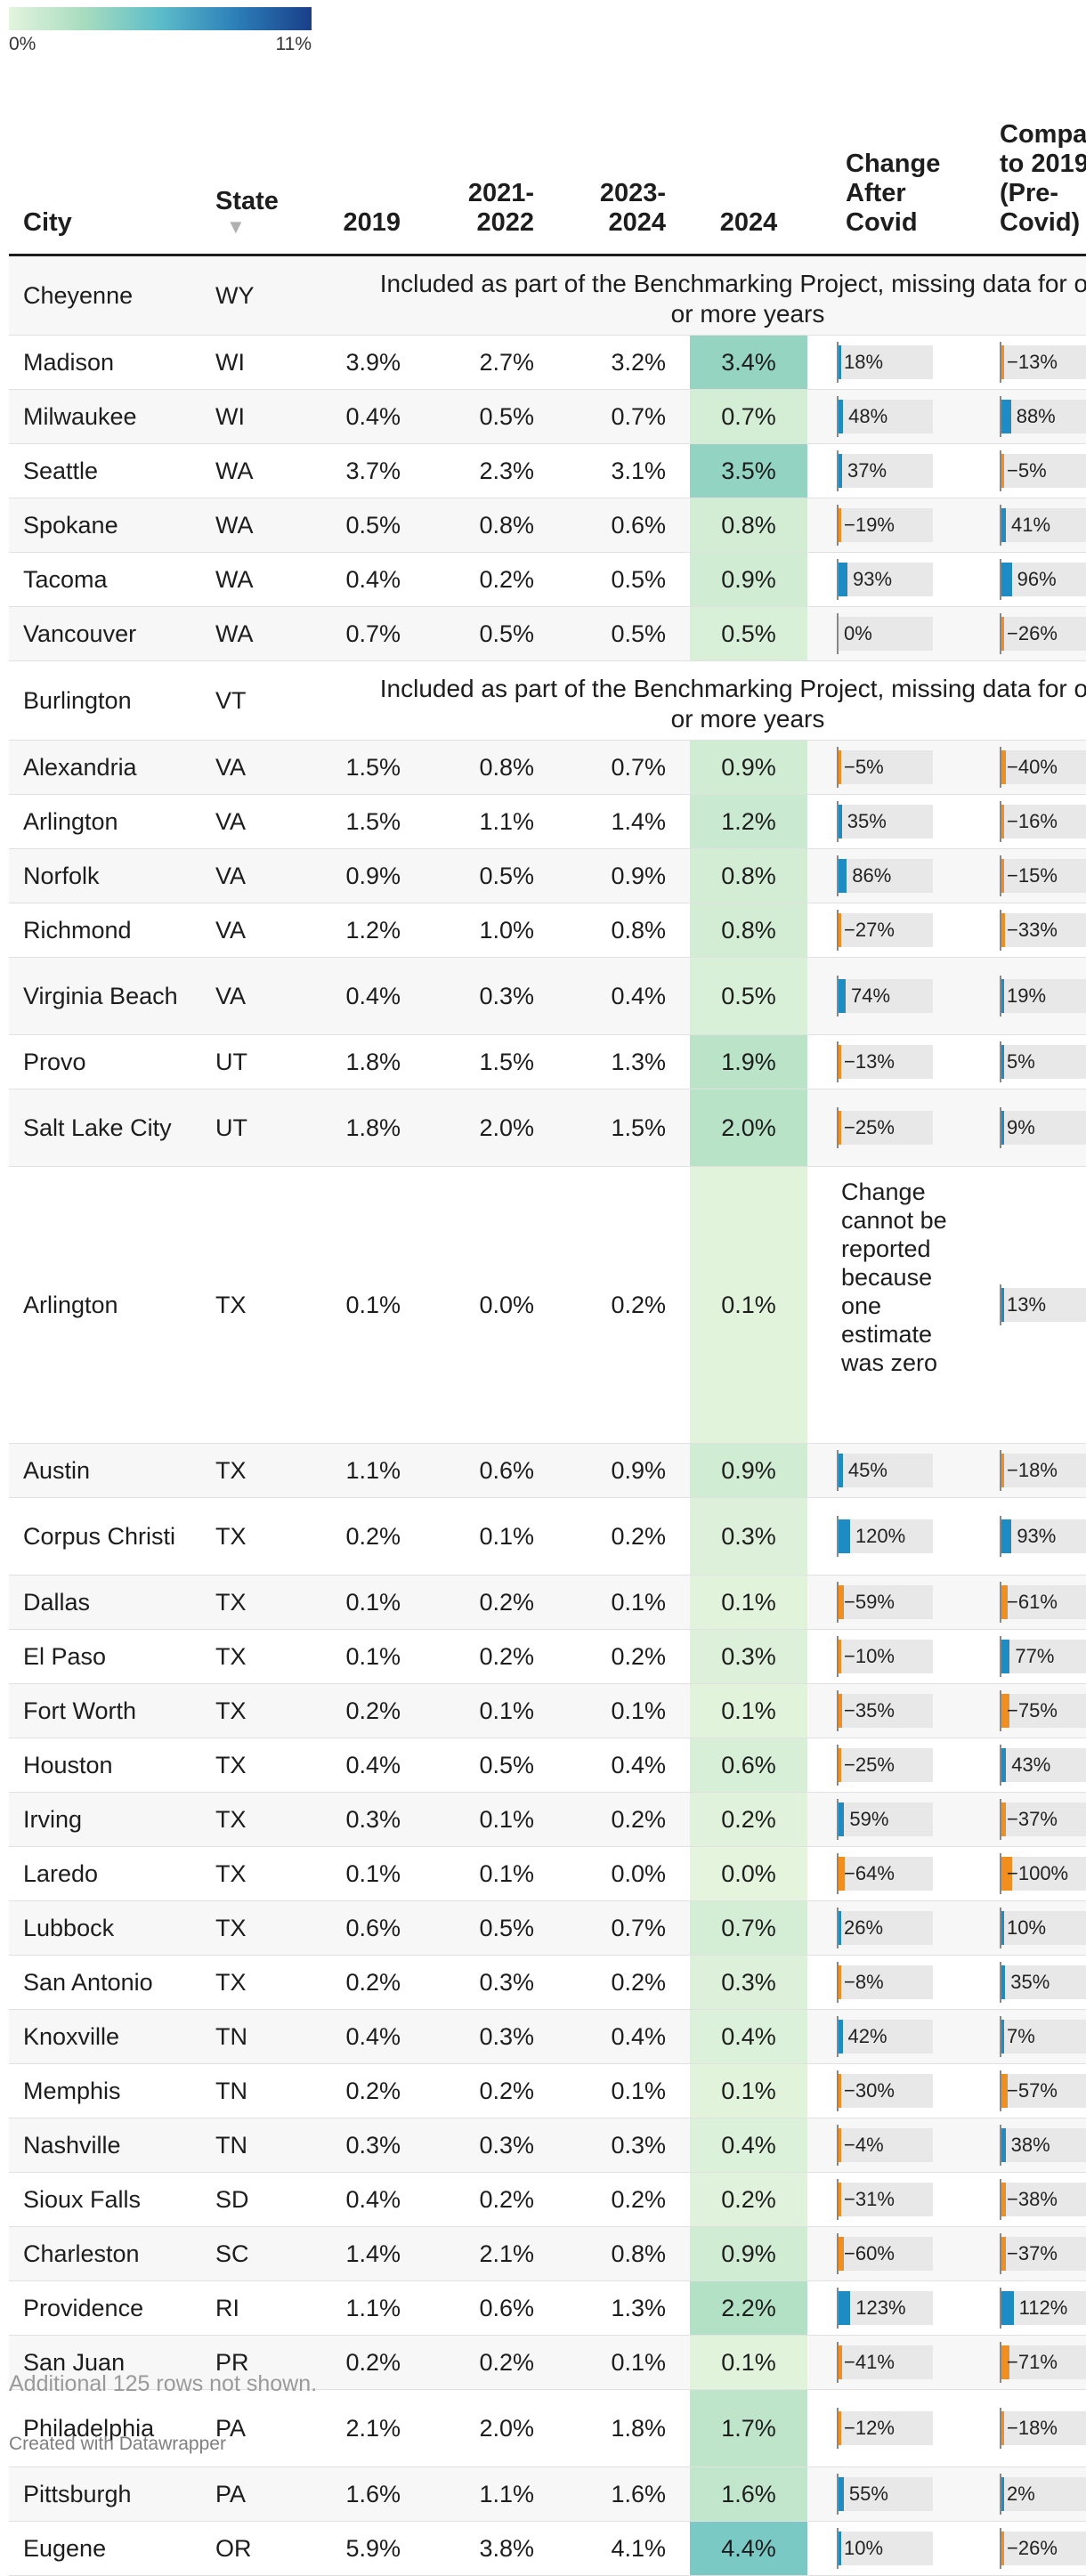 The image size is (1086, 2576). Describe the element at coordinates (1043, 768) in the screenshot. I see `compare-bar: −40%` at that location.